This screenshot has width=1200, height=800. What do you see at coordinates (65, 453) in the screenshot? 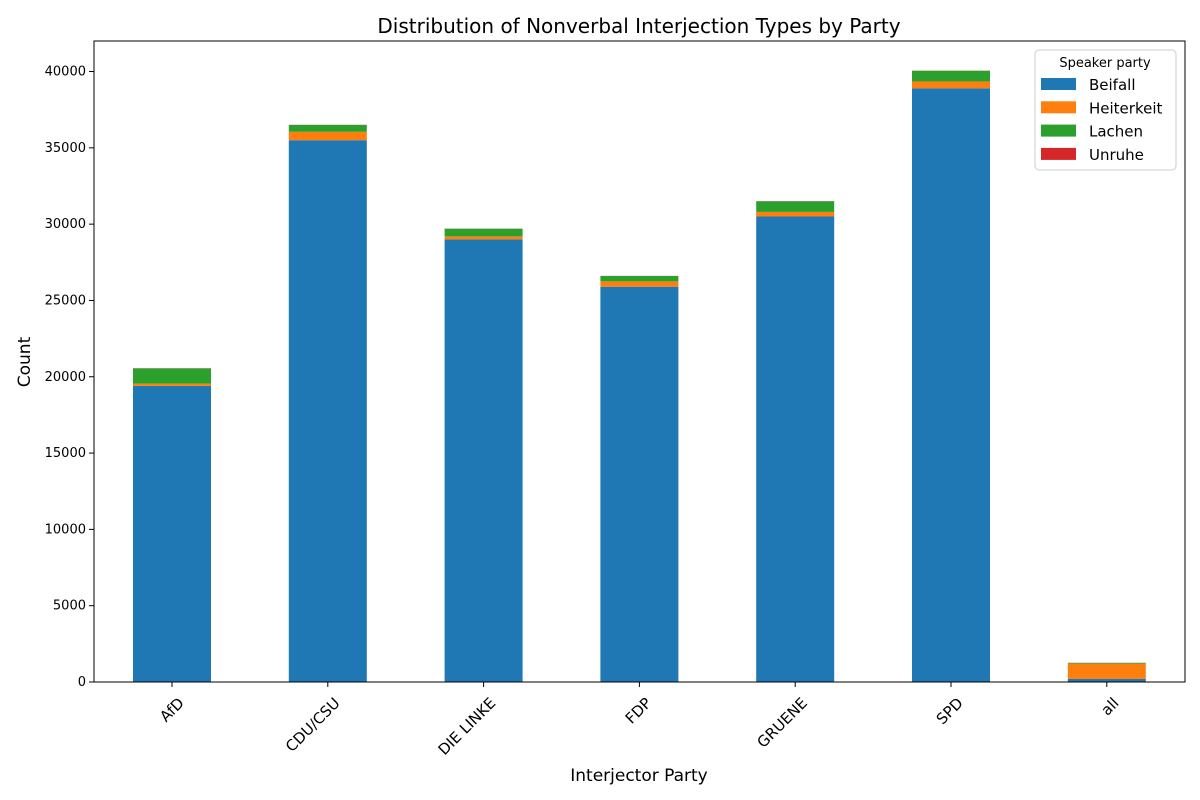
I see `y-tick-label: 15000` at bounding box center [65, 453].